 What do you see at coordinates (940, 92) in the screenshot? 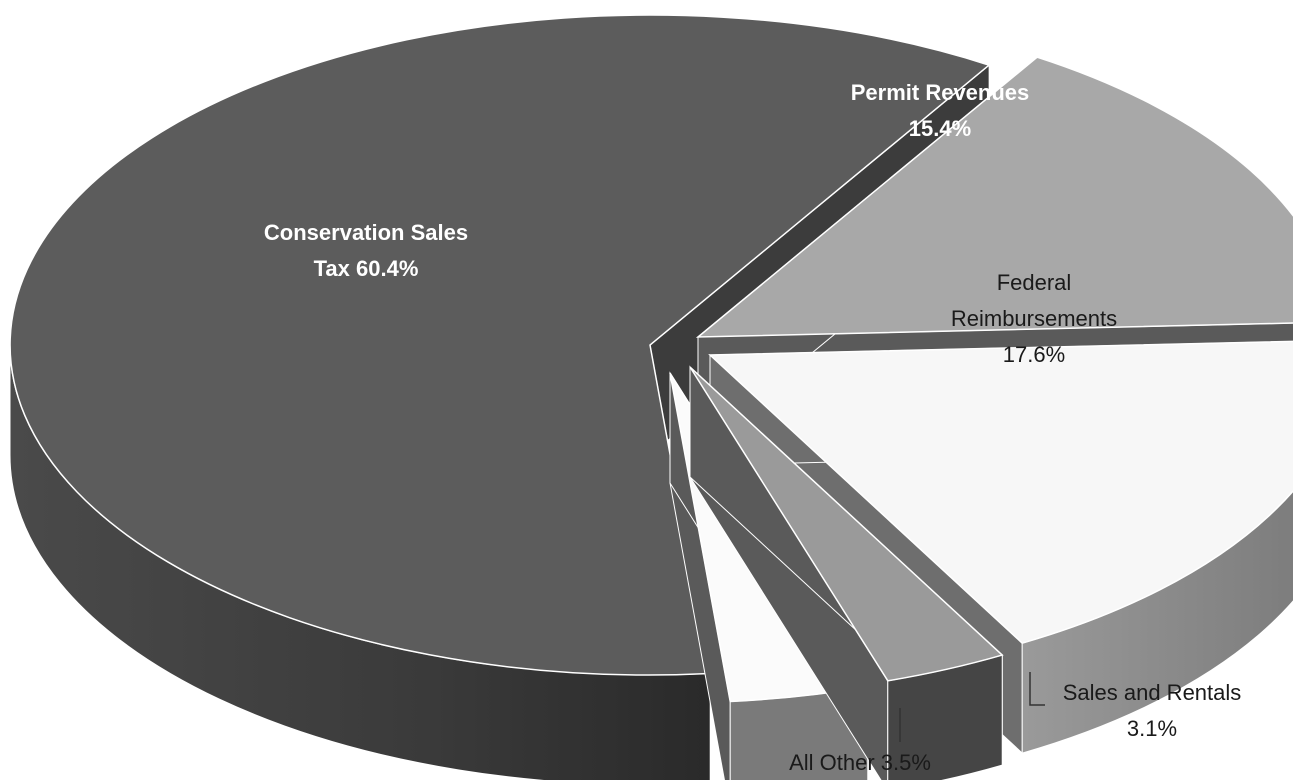
I see `data-label-line: Permit Revenues` at bounding box center [940, 92].